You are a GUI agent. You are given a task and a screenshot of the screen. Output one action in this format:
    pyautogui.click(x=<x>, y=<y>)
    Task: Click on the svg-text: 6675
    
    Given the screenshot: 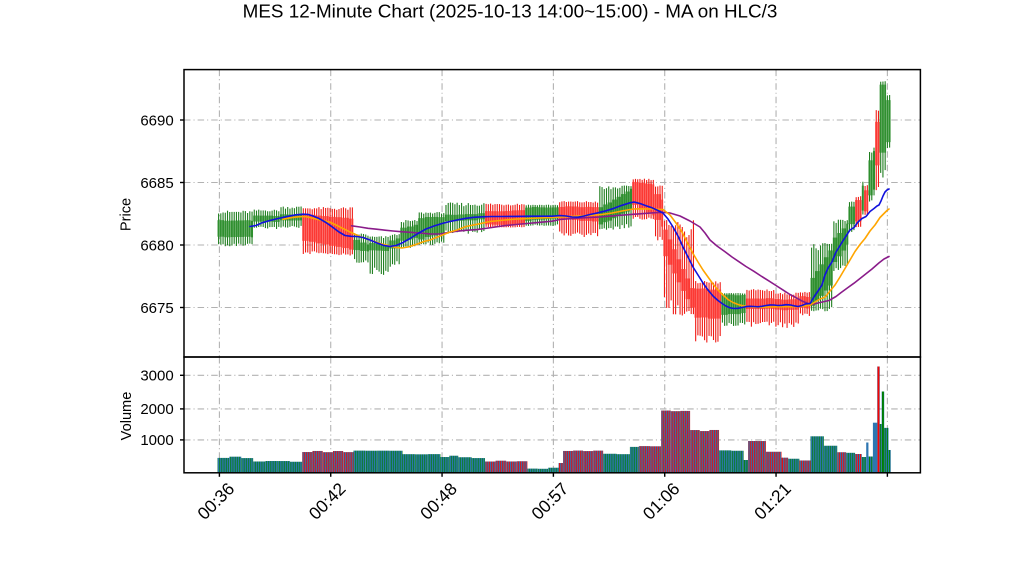 What is the action you would take?
    pyautogui.click(x=156, y=308)
    